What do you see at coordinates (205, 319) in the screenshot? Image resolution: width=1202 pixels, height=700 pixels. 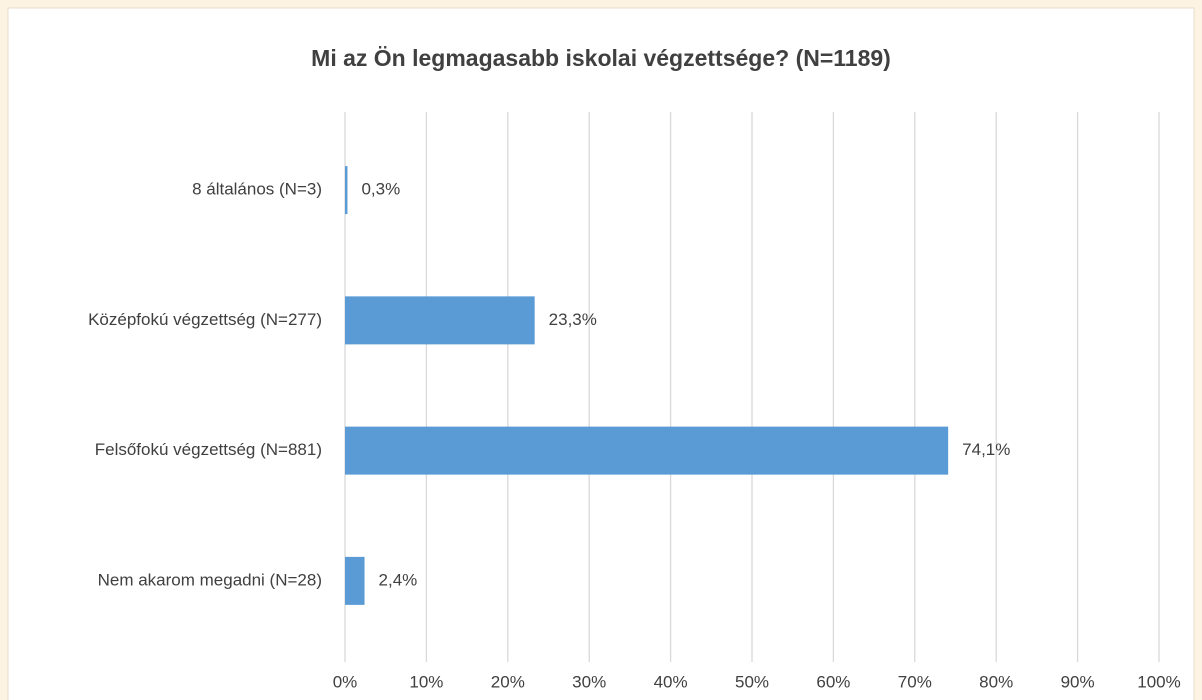 I see `y-tick-label: Középfokú végzettség (N=277)` at bounding box center [205, 319].